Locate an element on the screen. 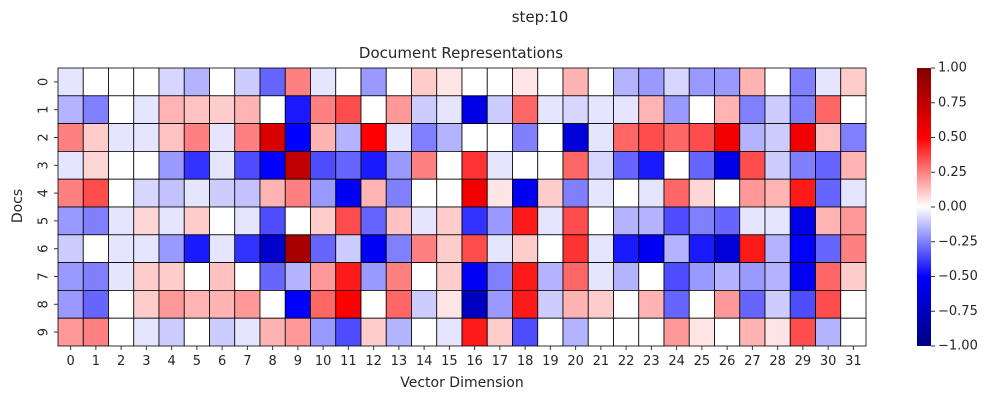  x-tick-label: 19 is located at coordinates (550, 361).